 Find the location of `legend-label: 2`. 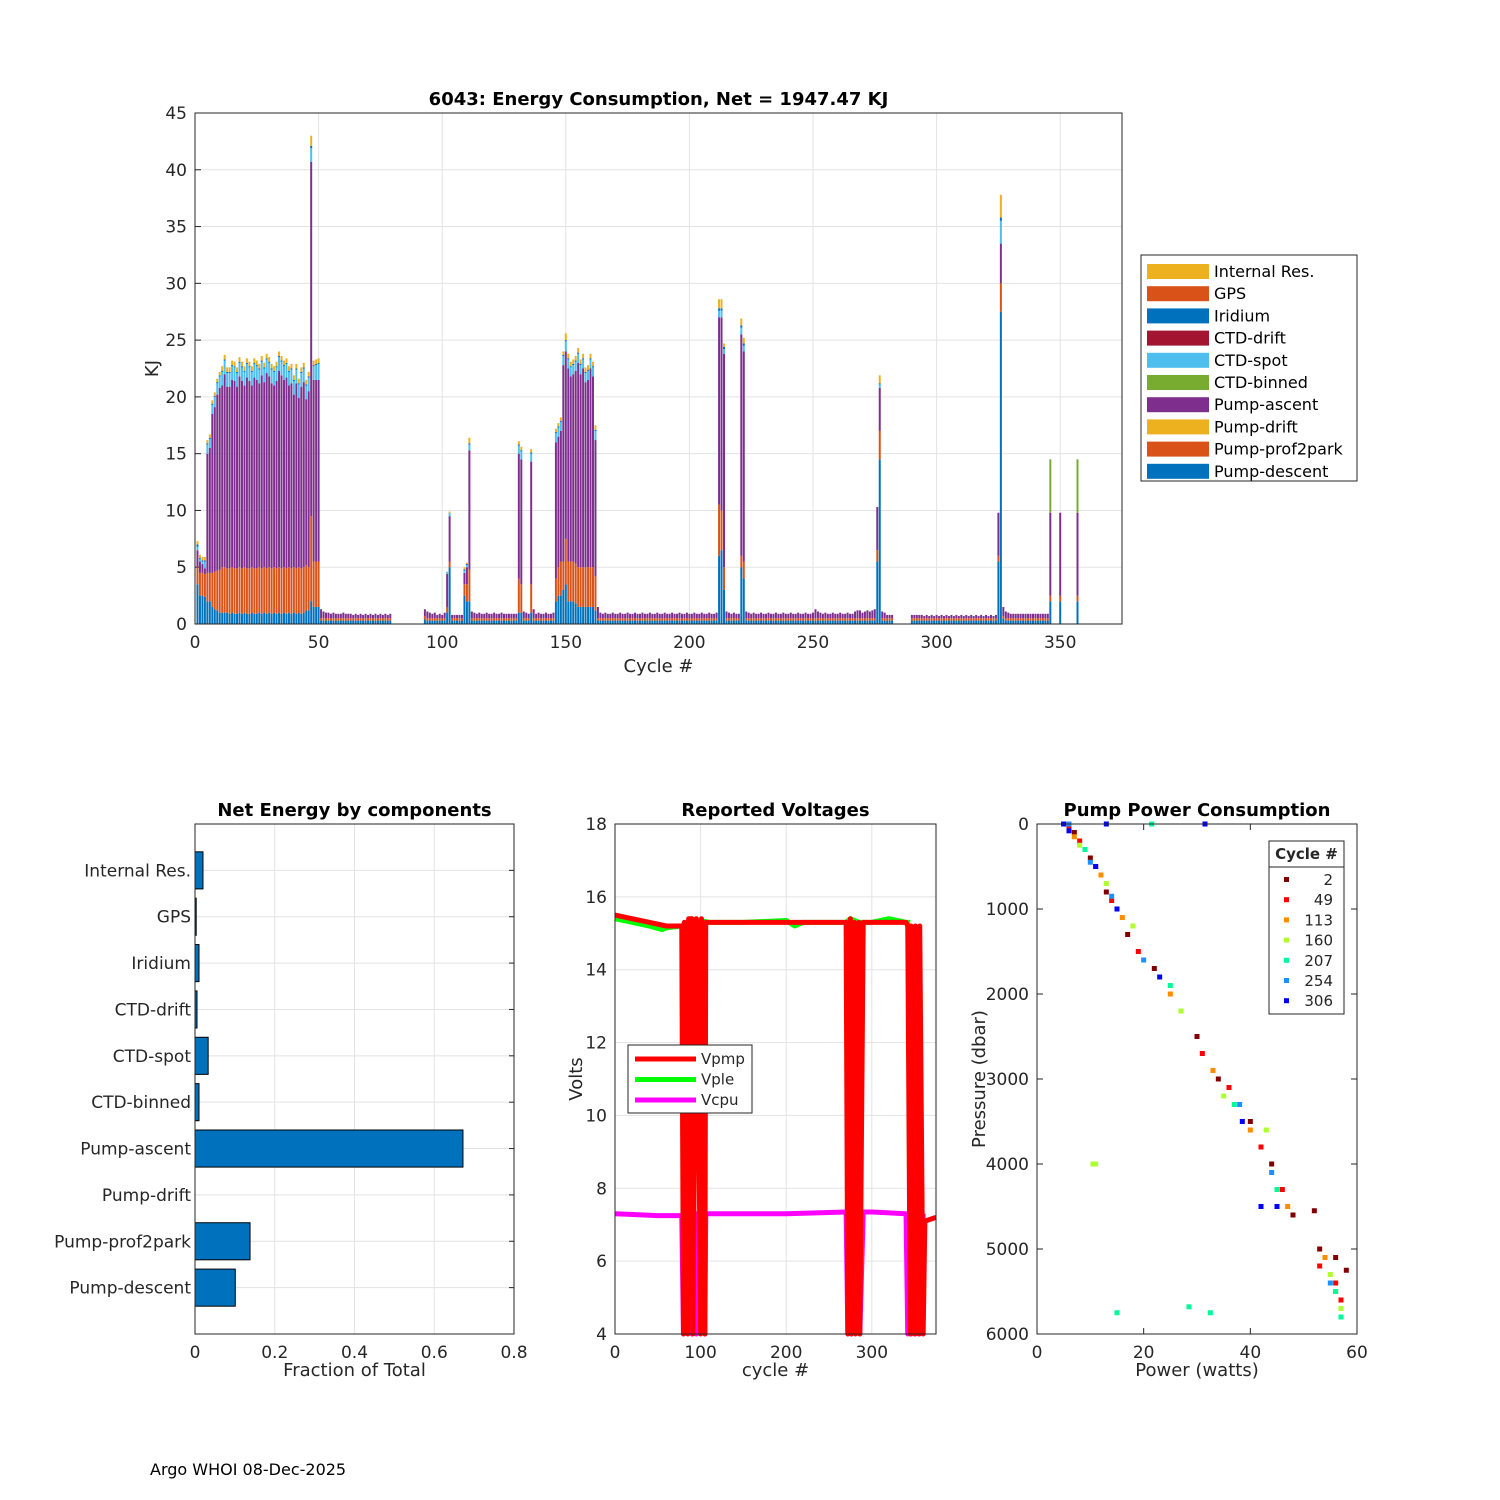

legend-label: 2 is located at coordinates (1328, 880).